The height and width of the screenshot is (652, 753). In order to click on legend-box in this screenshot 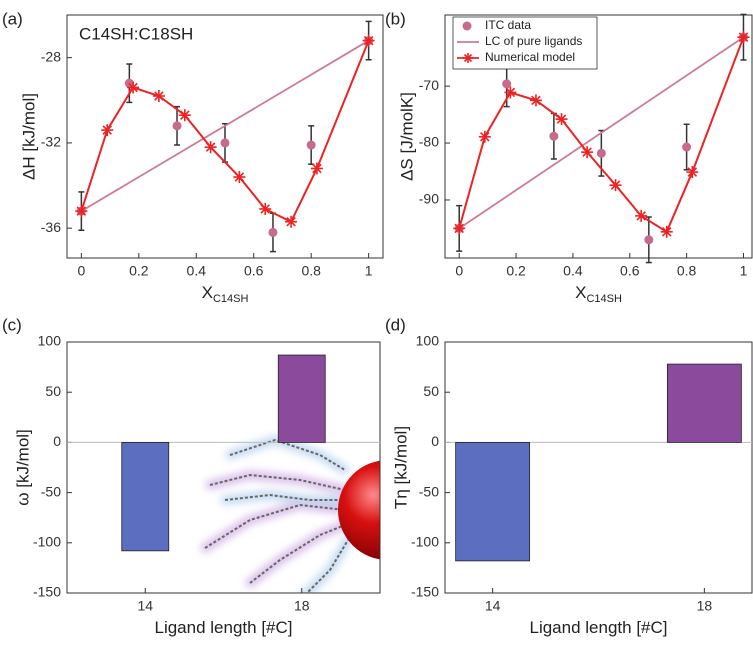, I will do `click(525, 43)`.